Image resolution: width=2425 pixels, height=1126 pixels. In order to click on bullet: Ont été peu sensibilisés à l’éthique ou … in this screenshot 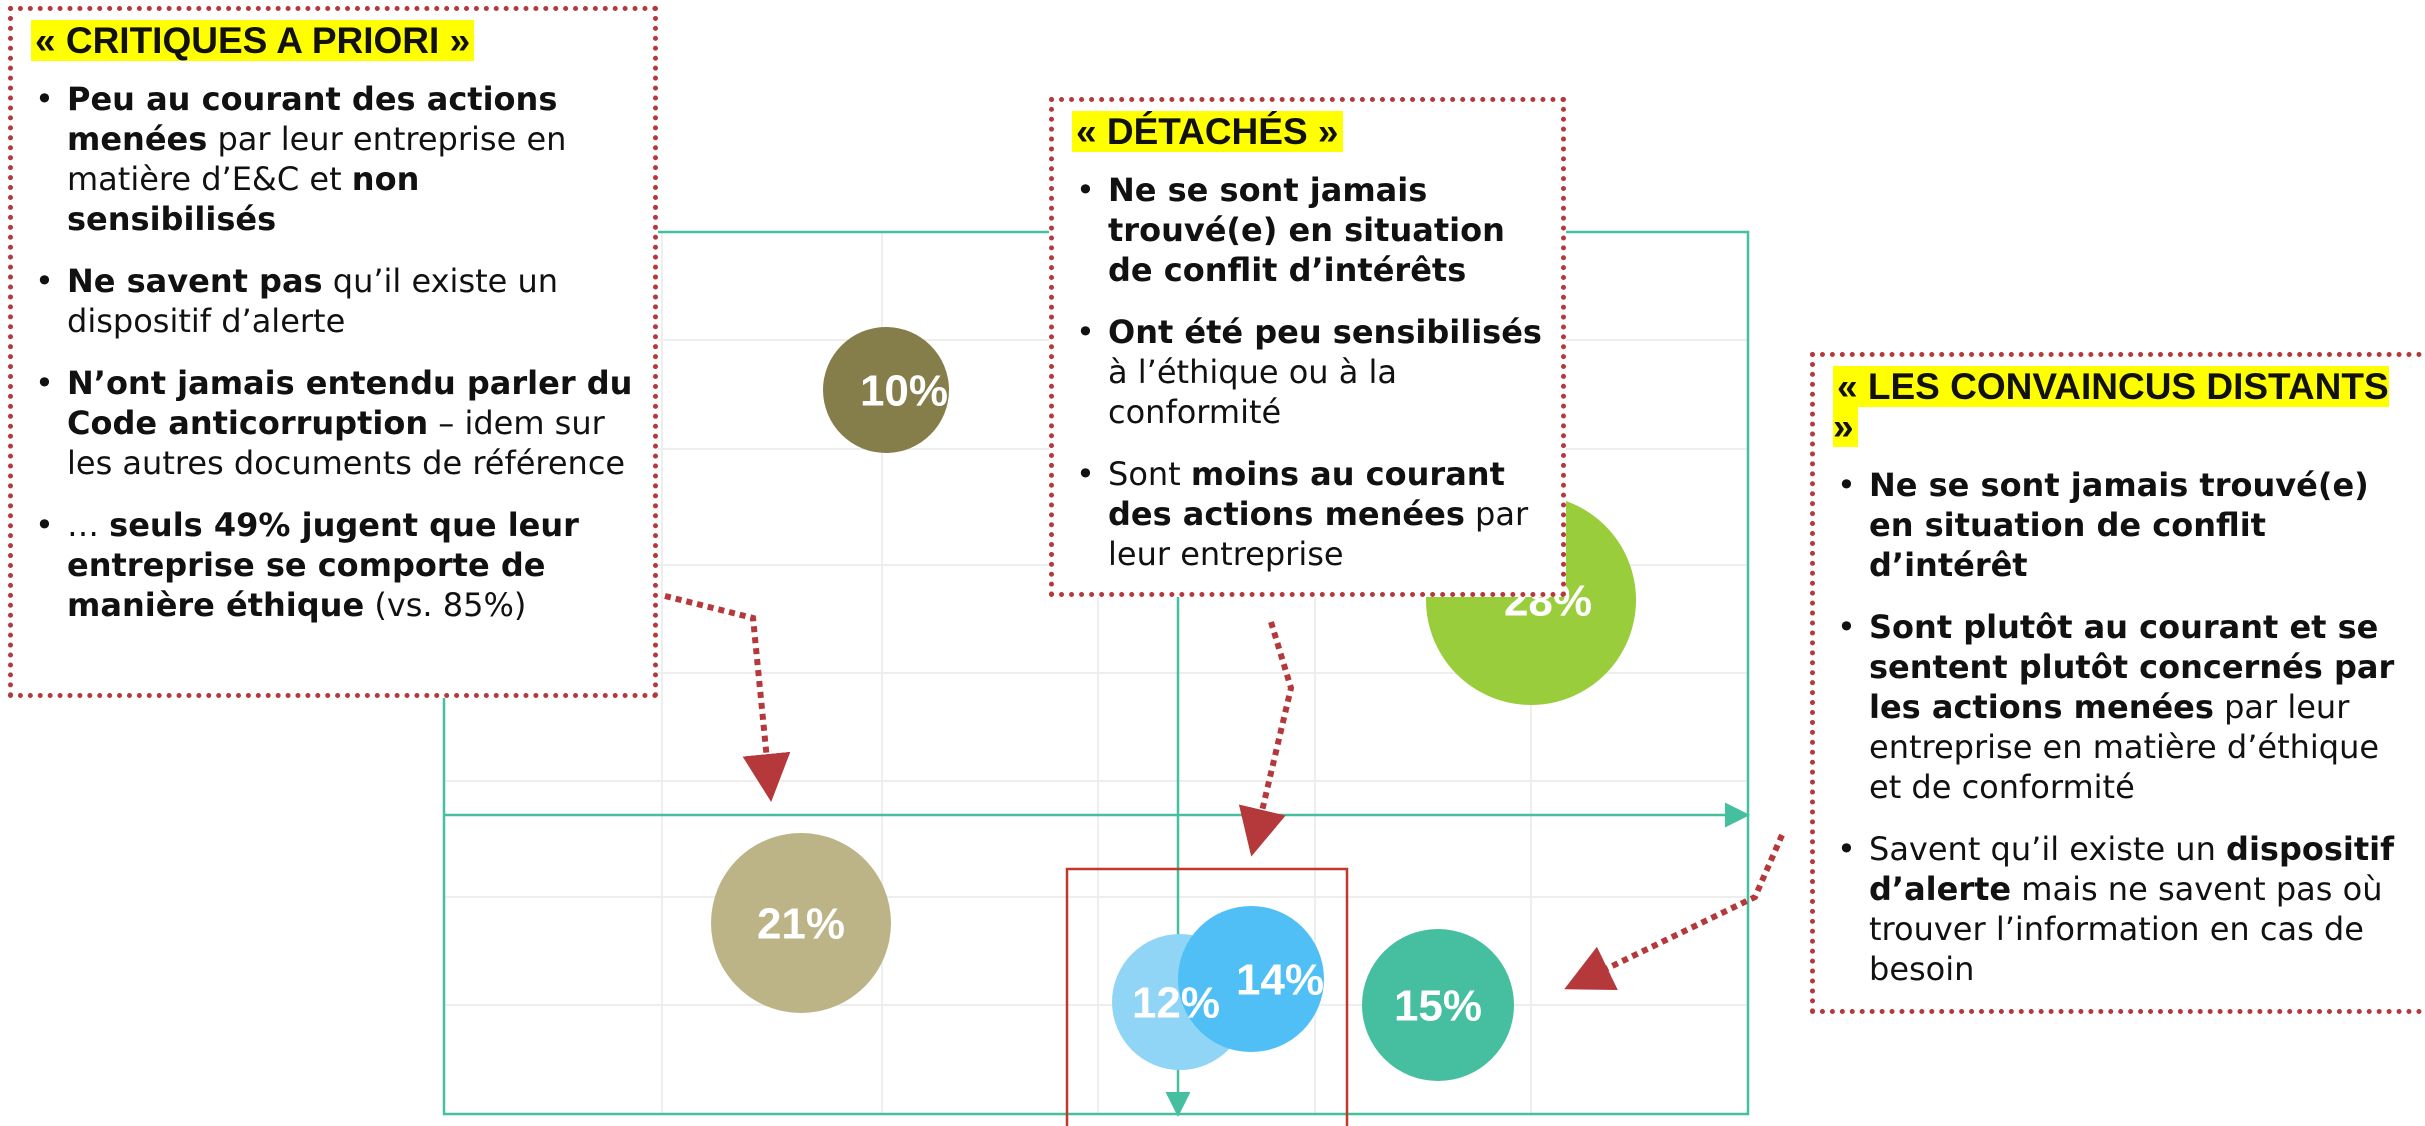, I will do `click(1309, 372)`.